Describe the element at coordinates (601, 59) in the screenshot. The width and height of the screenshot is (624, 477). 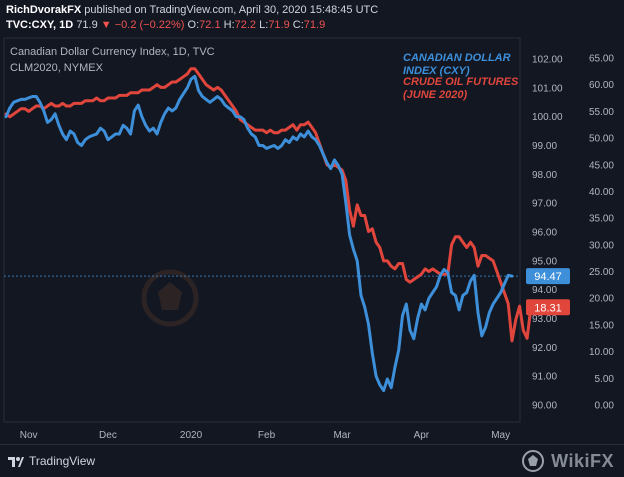
I see `right-tick-label: 65.00` at that location.